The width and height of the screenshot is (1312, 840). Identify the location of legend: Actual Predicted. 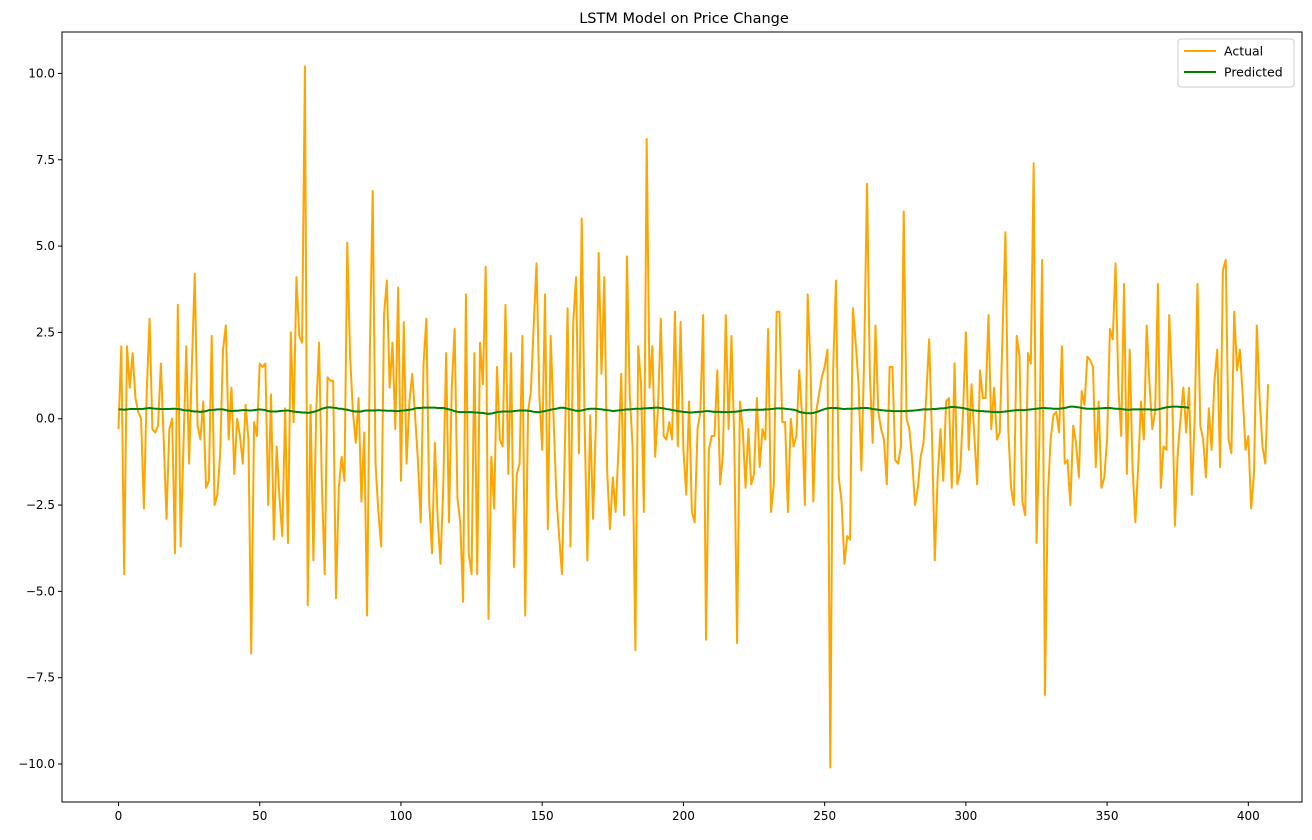
(1236, 63).